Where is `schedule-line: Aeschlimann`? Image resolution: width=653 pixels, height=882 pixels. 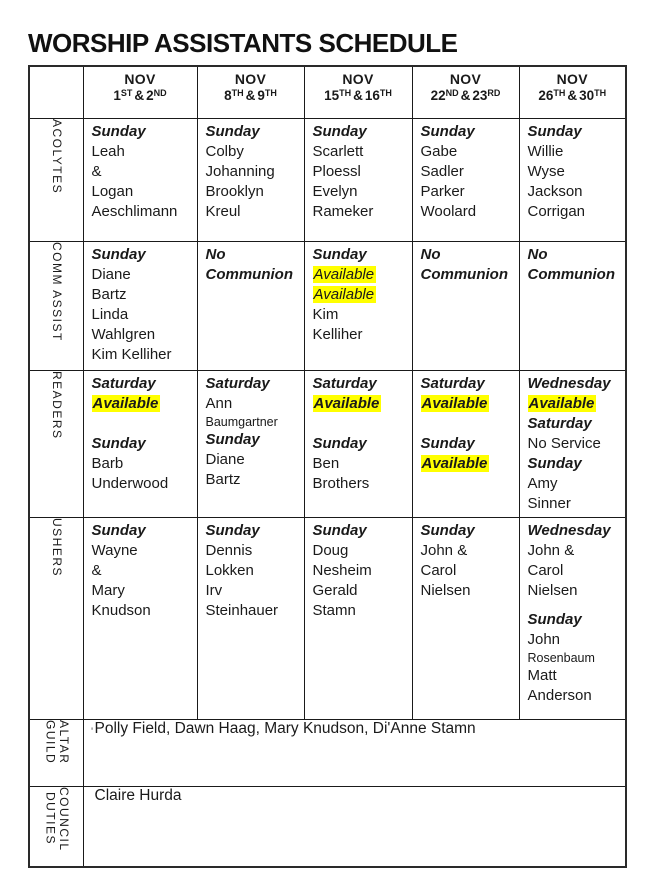
schedule-line: Aeschlimann is located at coordinates (143, 212).